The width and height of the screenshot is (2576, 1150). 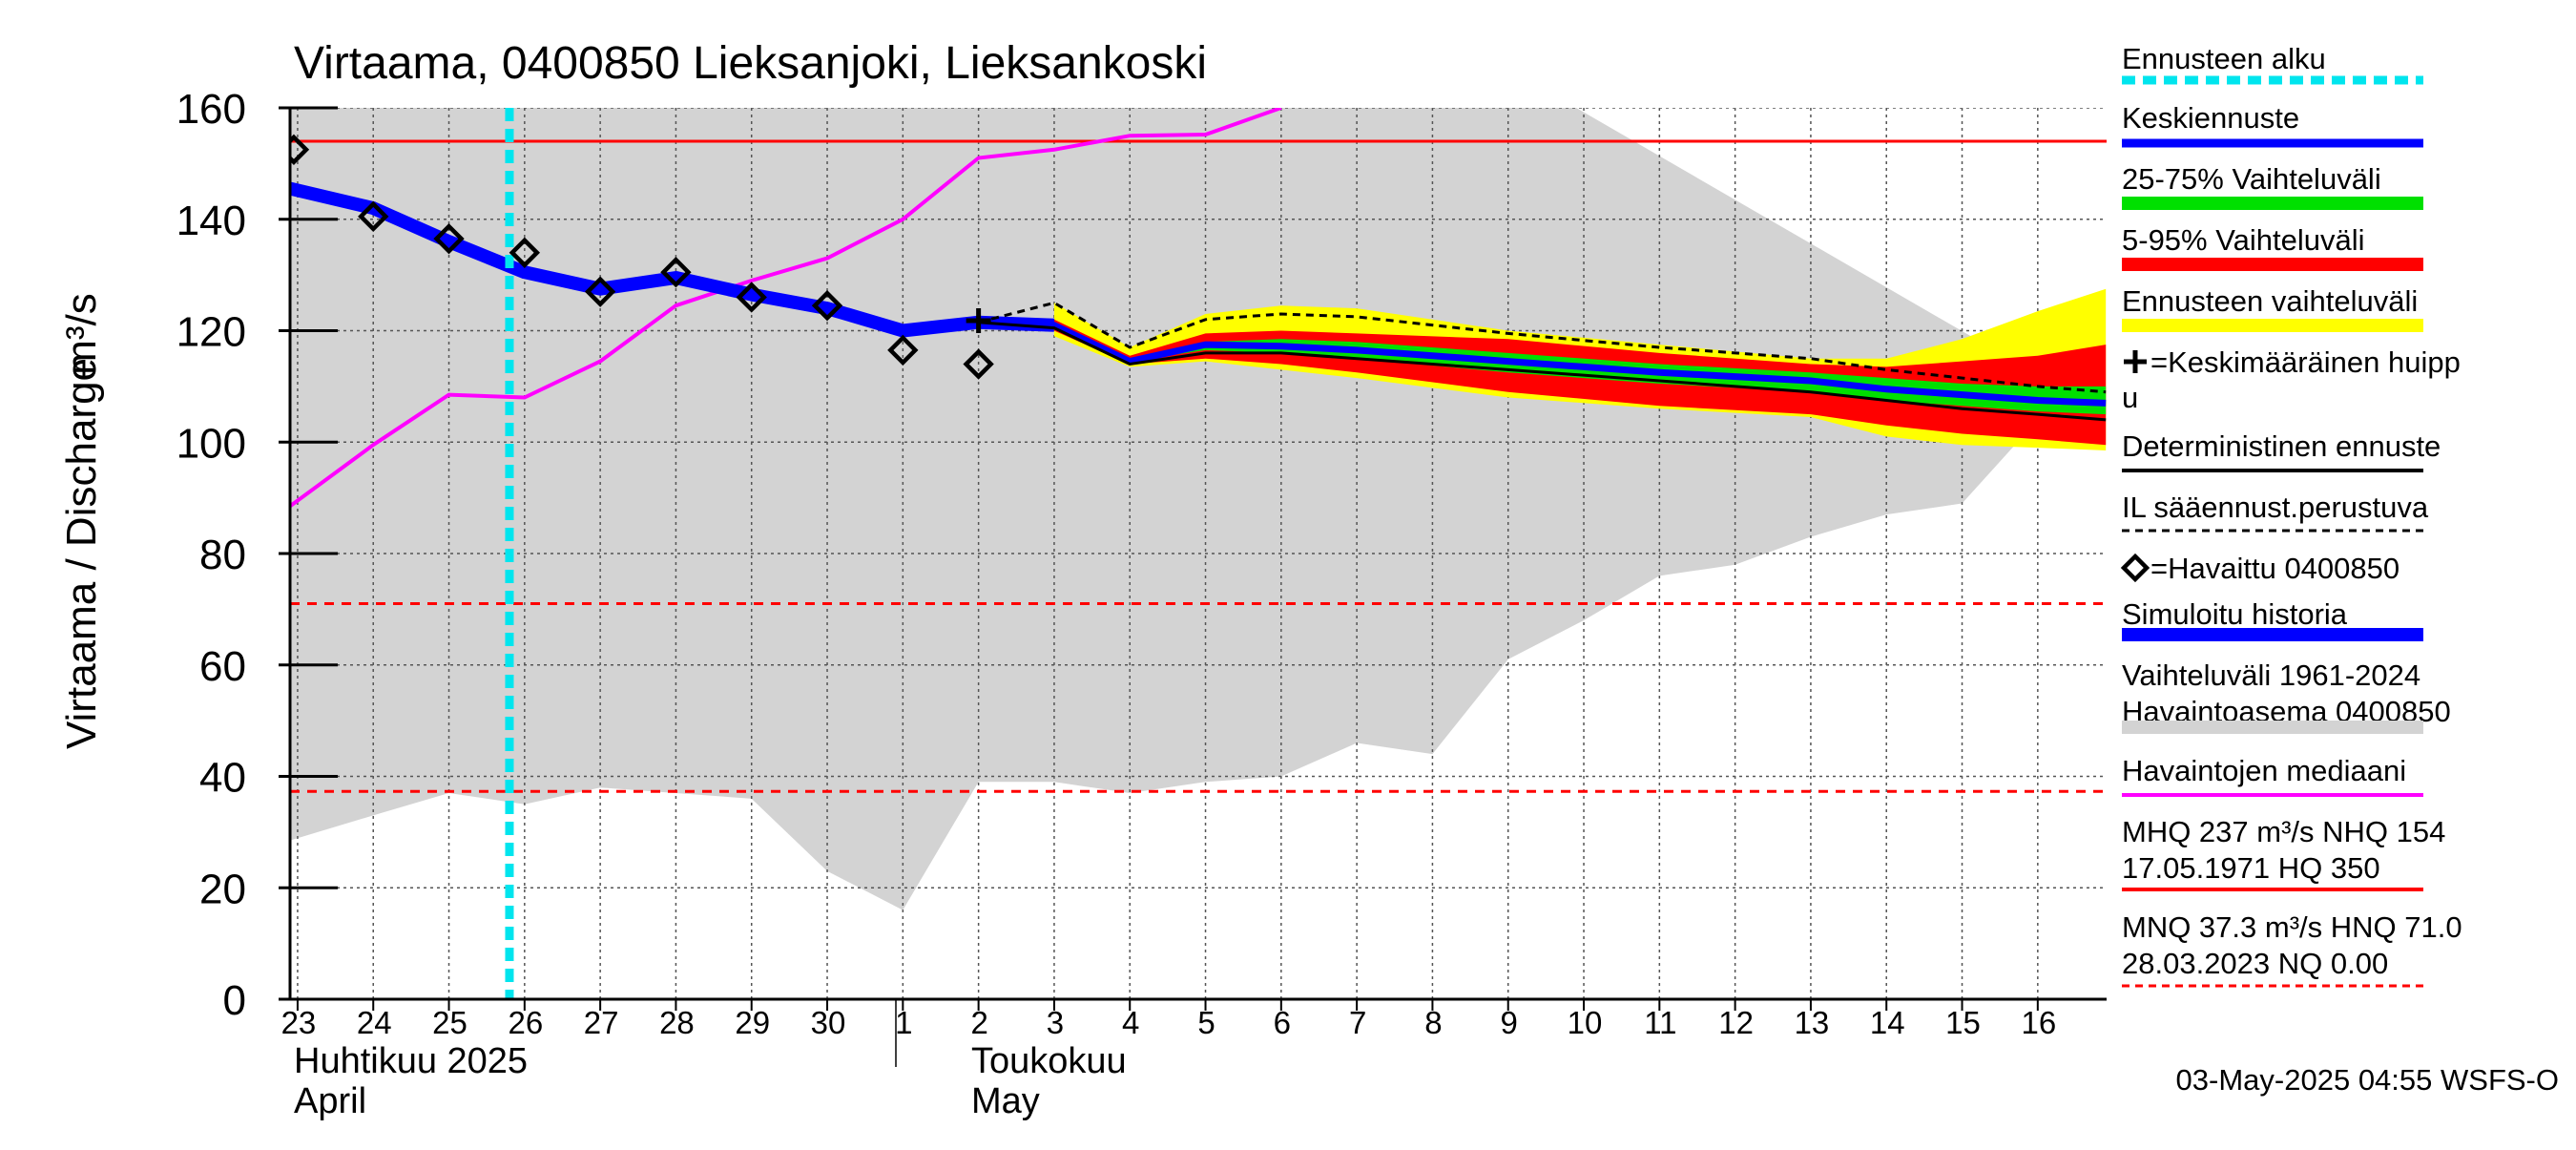 What do you see at coordinates (222, 555) in the screenshot?
I see `y-tick-label: 80` at bounding box center [222, 555].